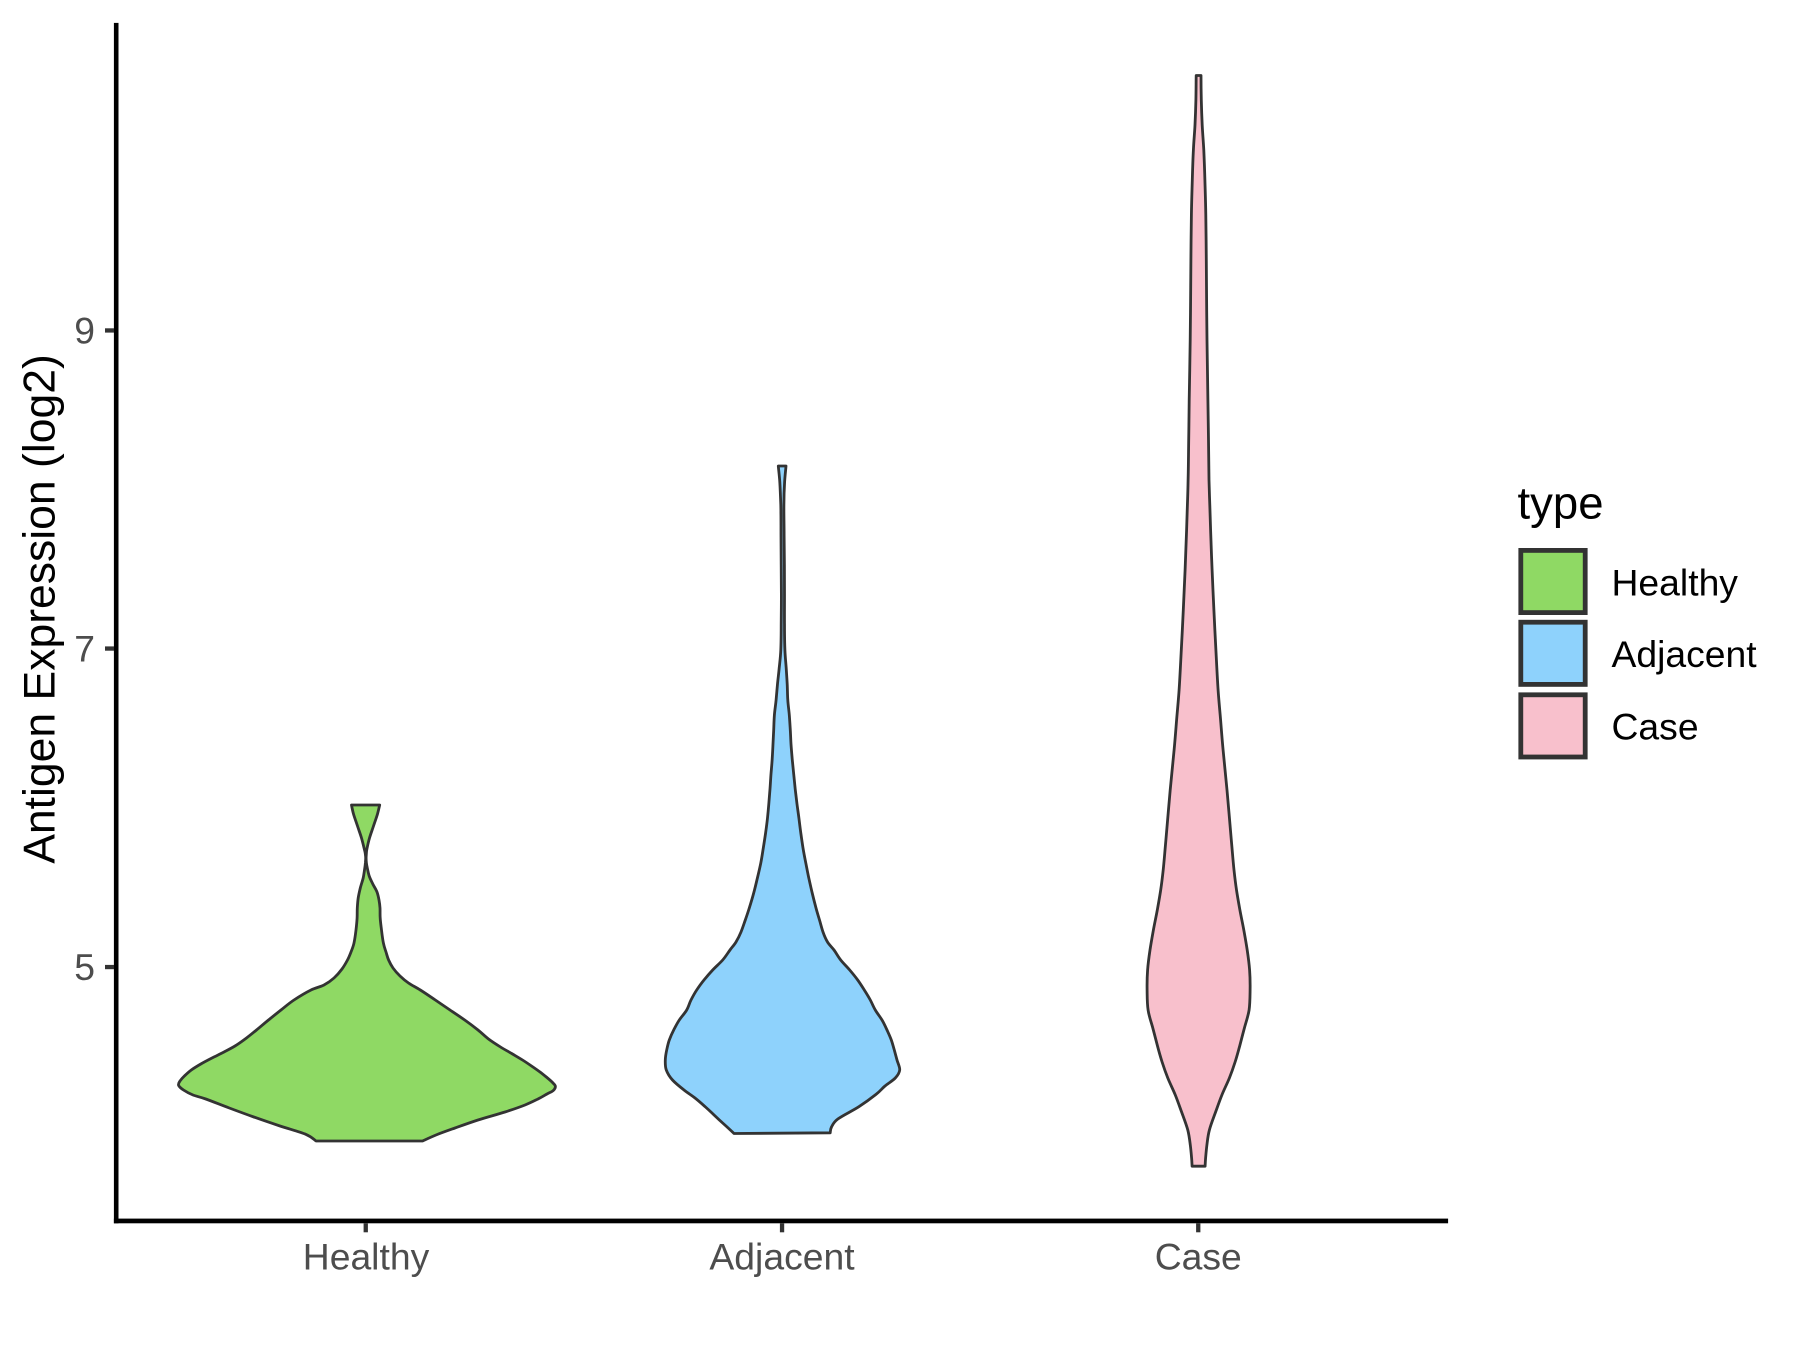  Describe the element at coordinates (84, 967) in the screenshot. I see `svg-text: 5` at that location.